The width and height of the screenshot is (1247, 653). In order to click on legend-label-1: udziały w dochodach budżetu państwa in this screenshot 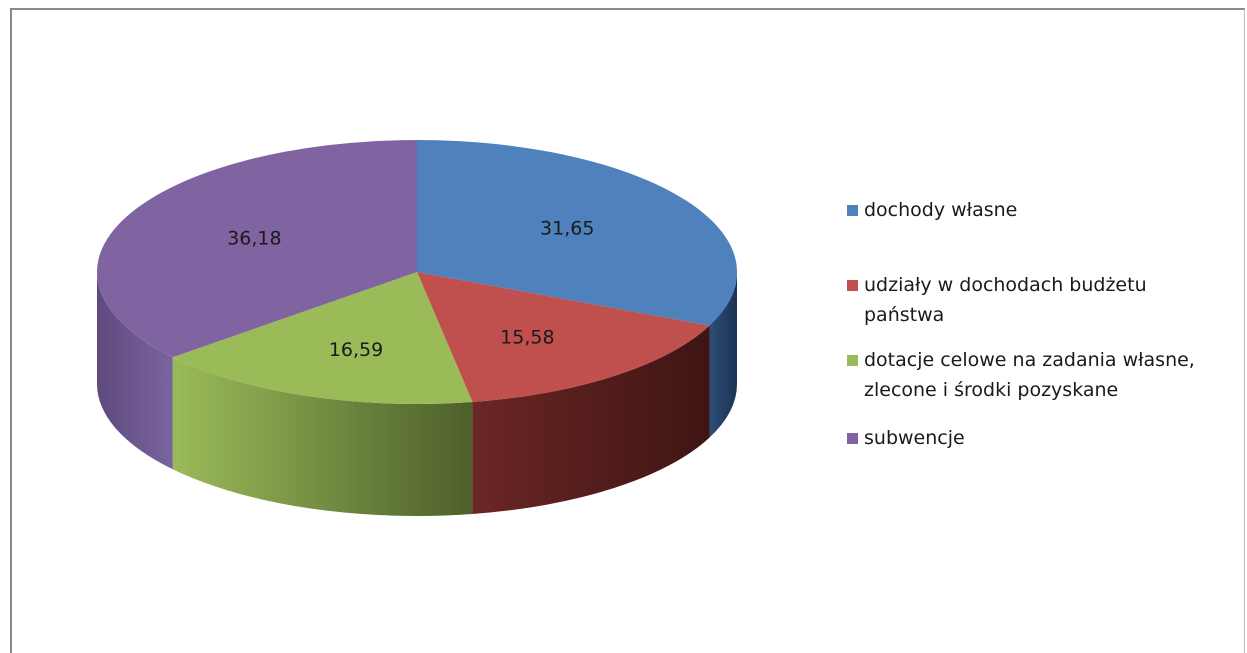, I will do `click(1005, 300)`.